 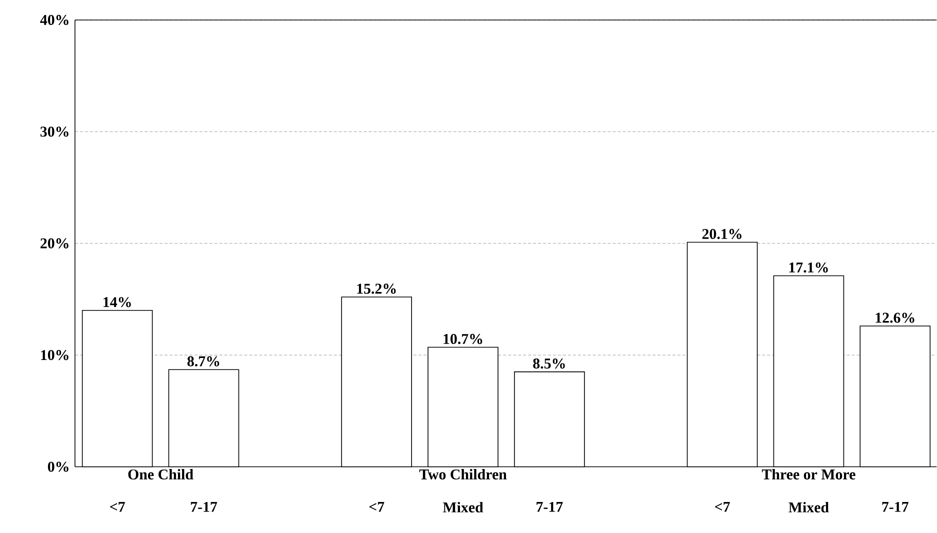 I want to click on text: One Child, so click(x=161, y=474).